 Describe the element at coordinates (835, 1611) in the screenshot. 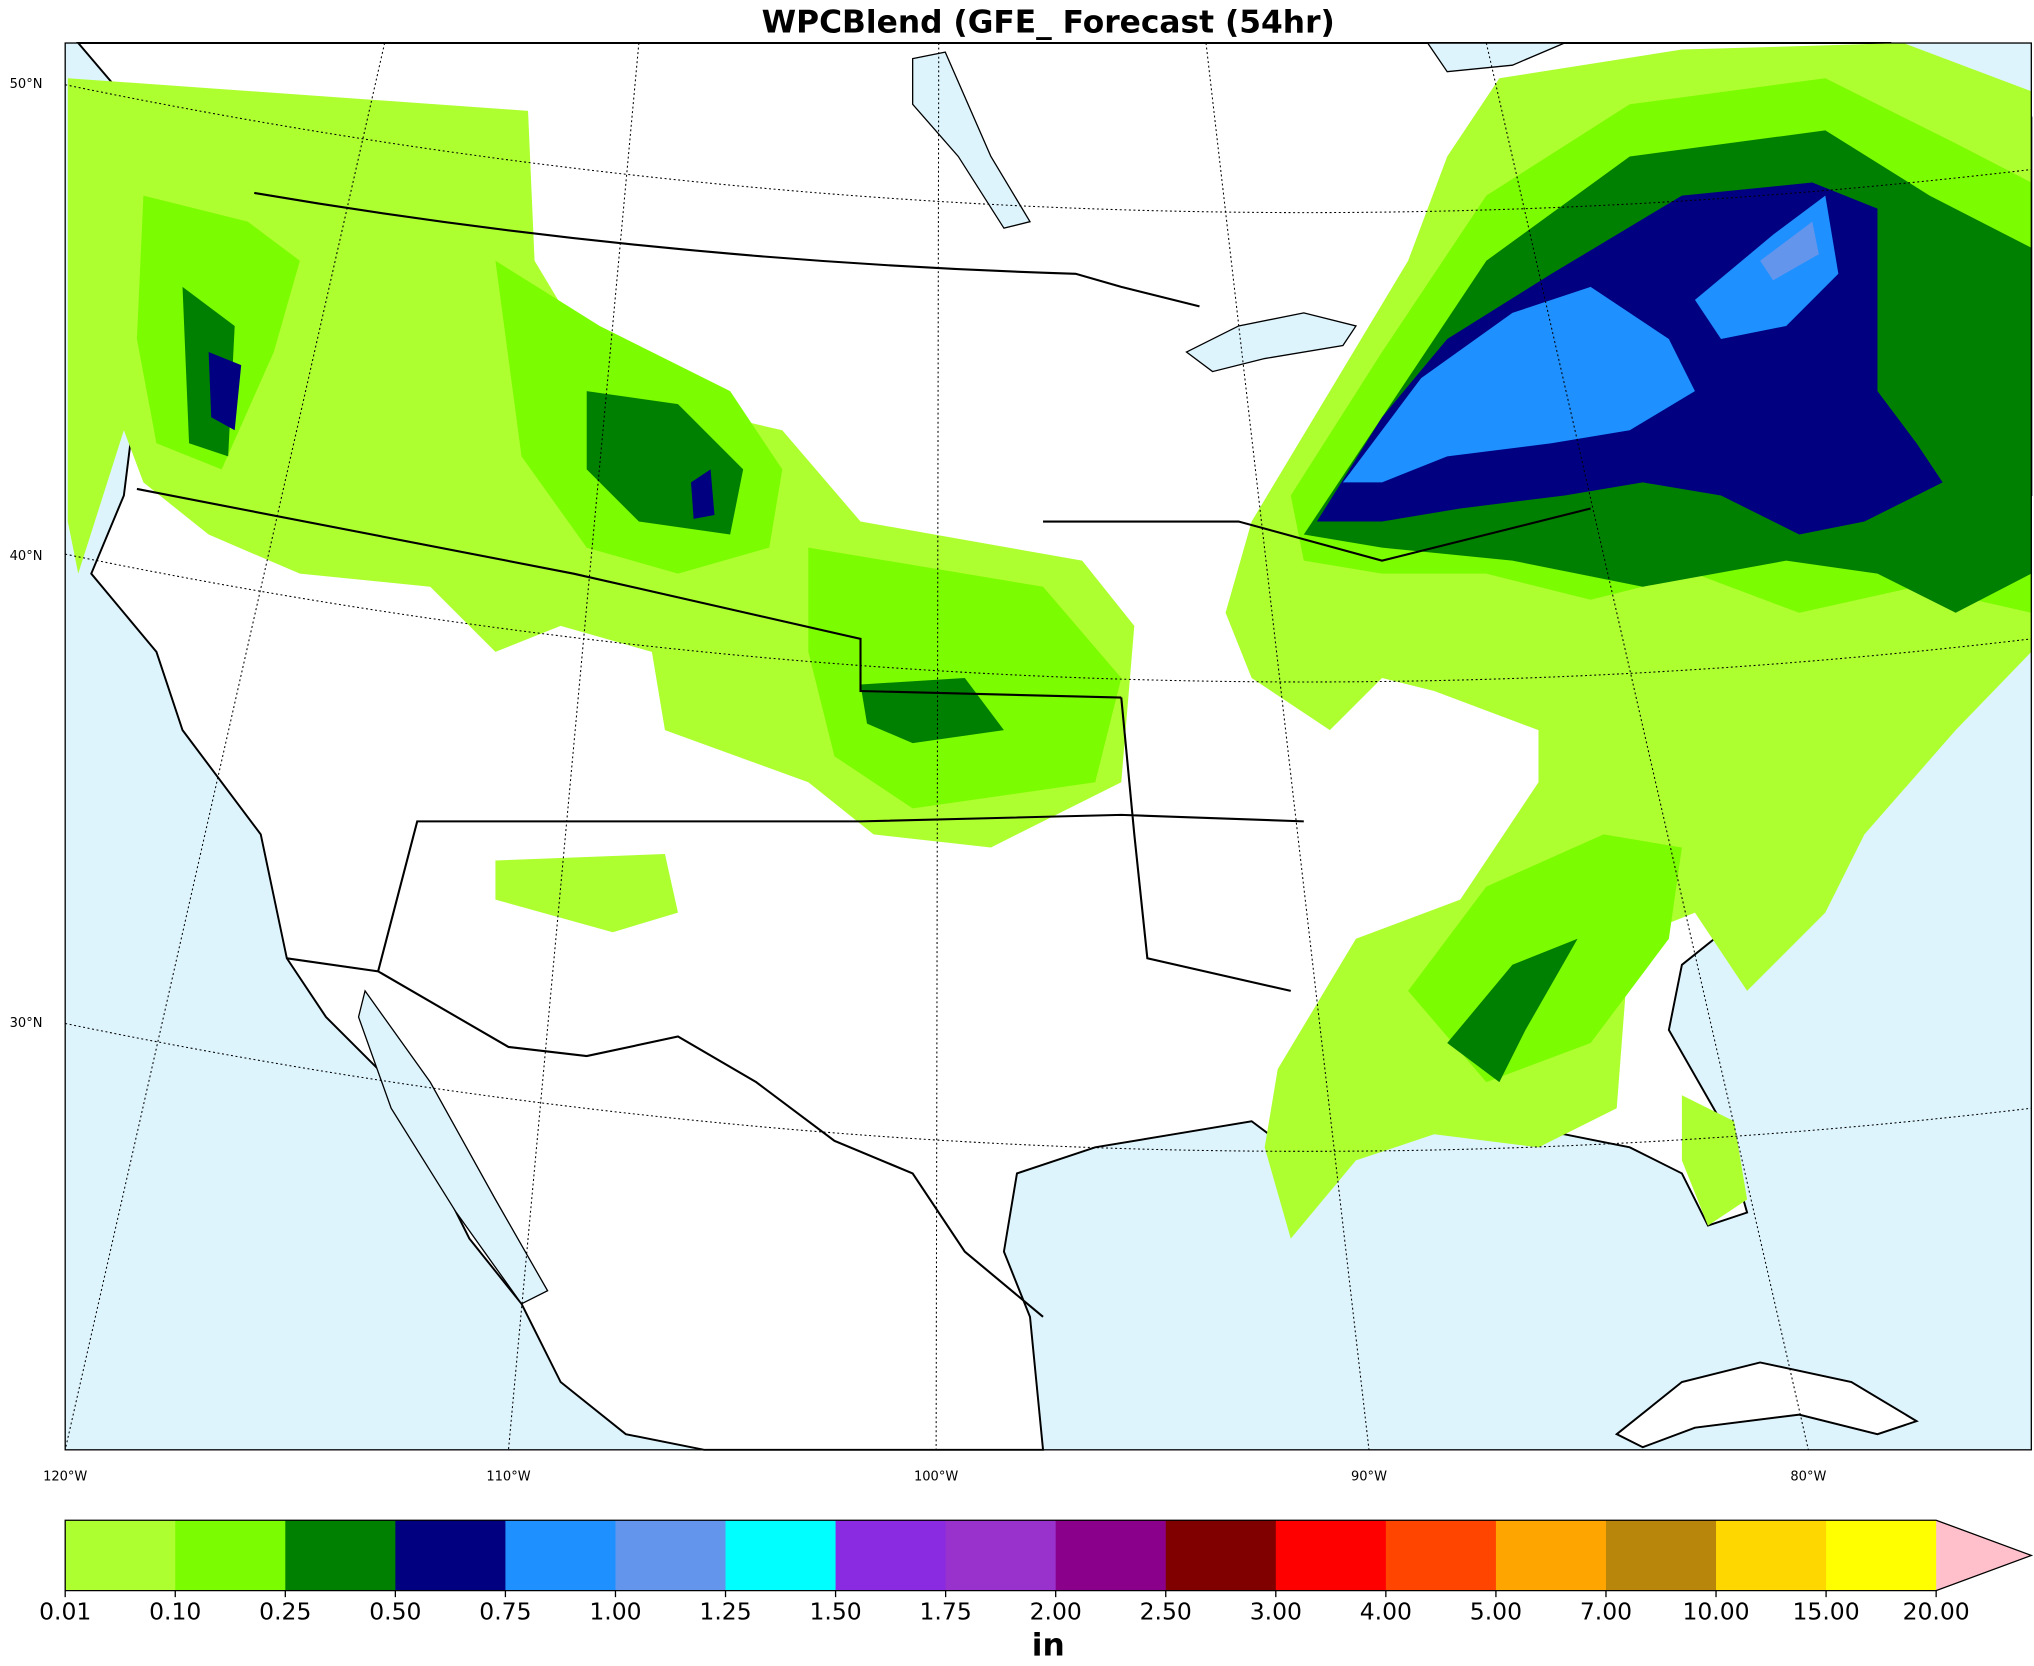

I see `colorbar-label: 1.50` at that location.